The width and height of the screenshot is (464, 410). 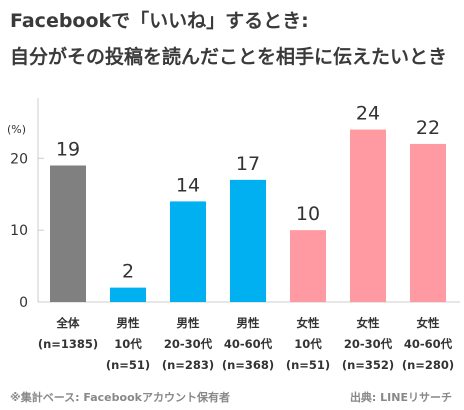 What do you see at coordinates (248, 164) in the screenshot?
I see `data-label: 17` at bounding box center [248, 164].